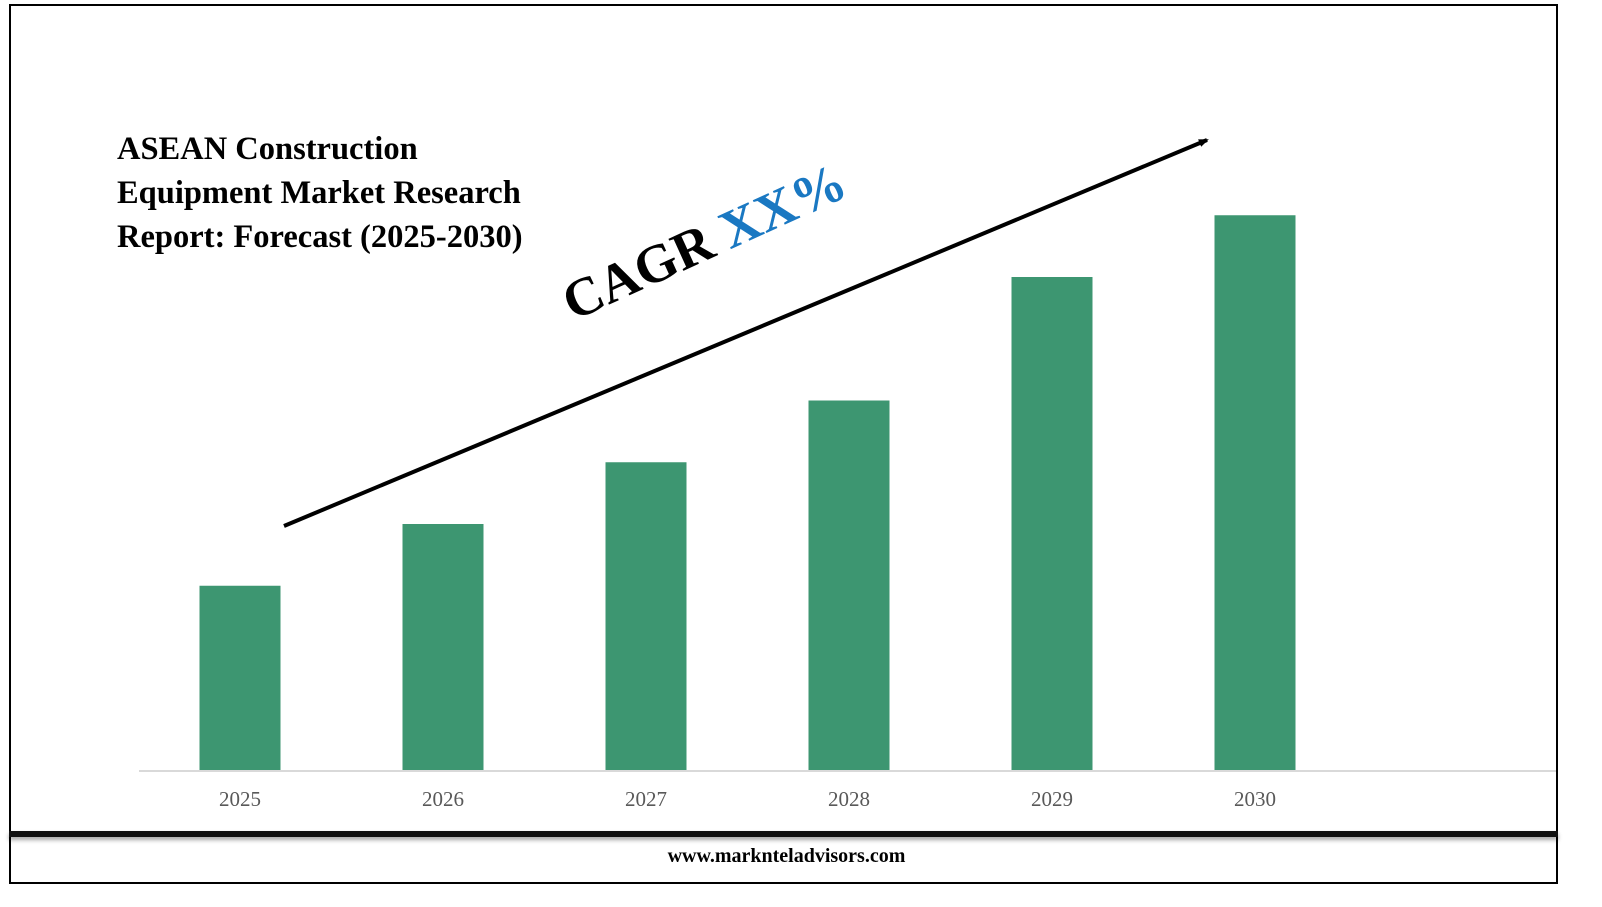 The width and height of the screenshot is (1602, 907). Describe the element at coordinates (319, 193) in the screenshot. I see `chart-title-line-2: Equipment Market Research` at that location.